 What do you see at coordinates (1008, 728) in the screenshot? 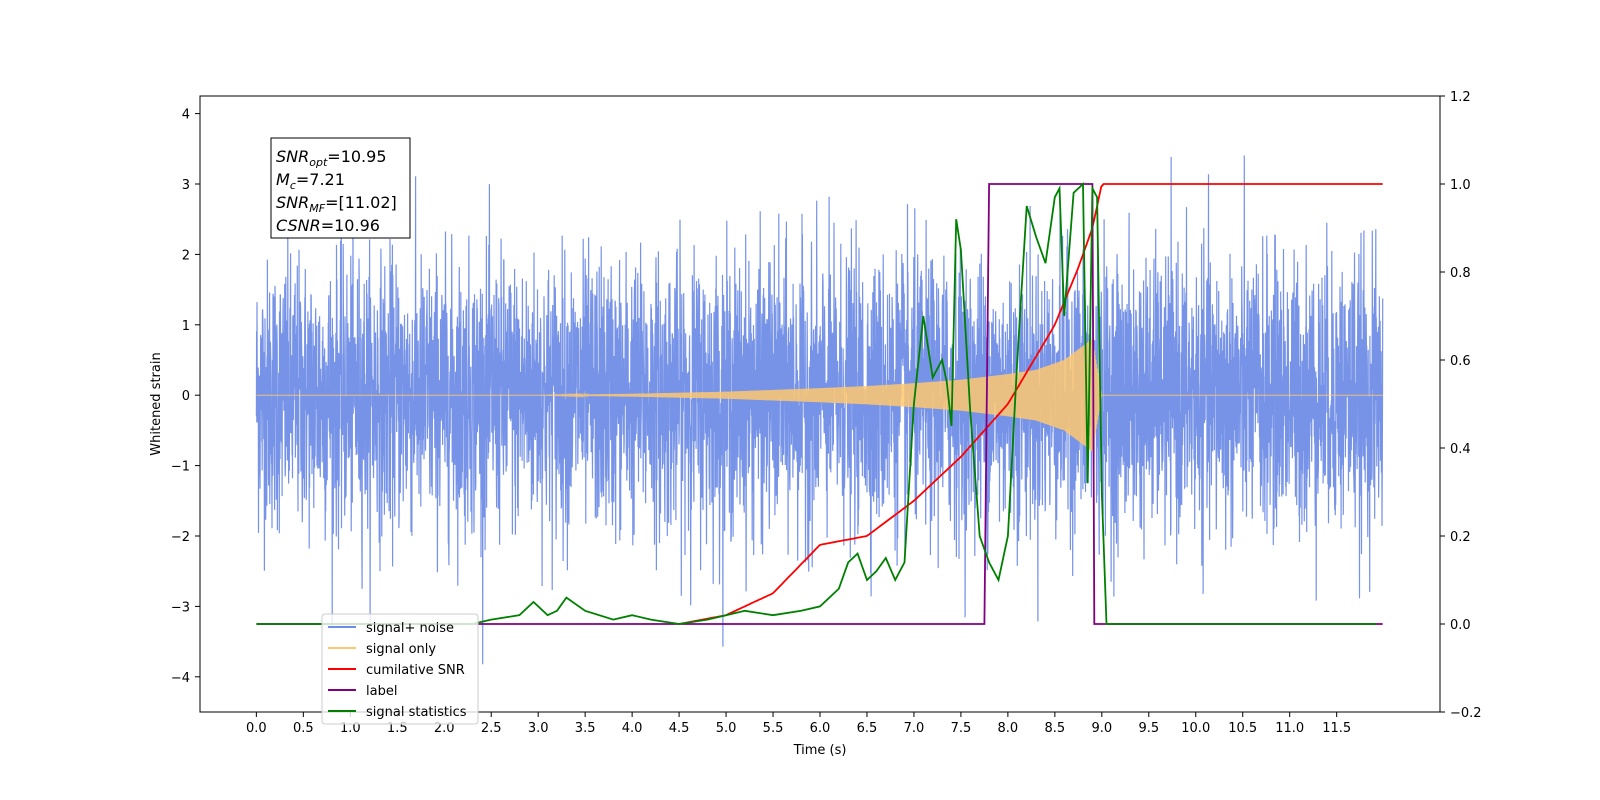
I see `x-tick-label: 8.0` at bounding box center [1008, 728].